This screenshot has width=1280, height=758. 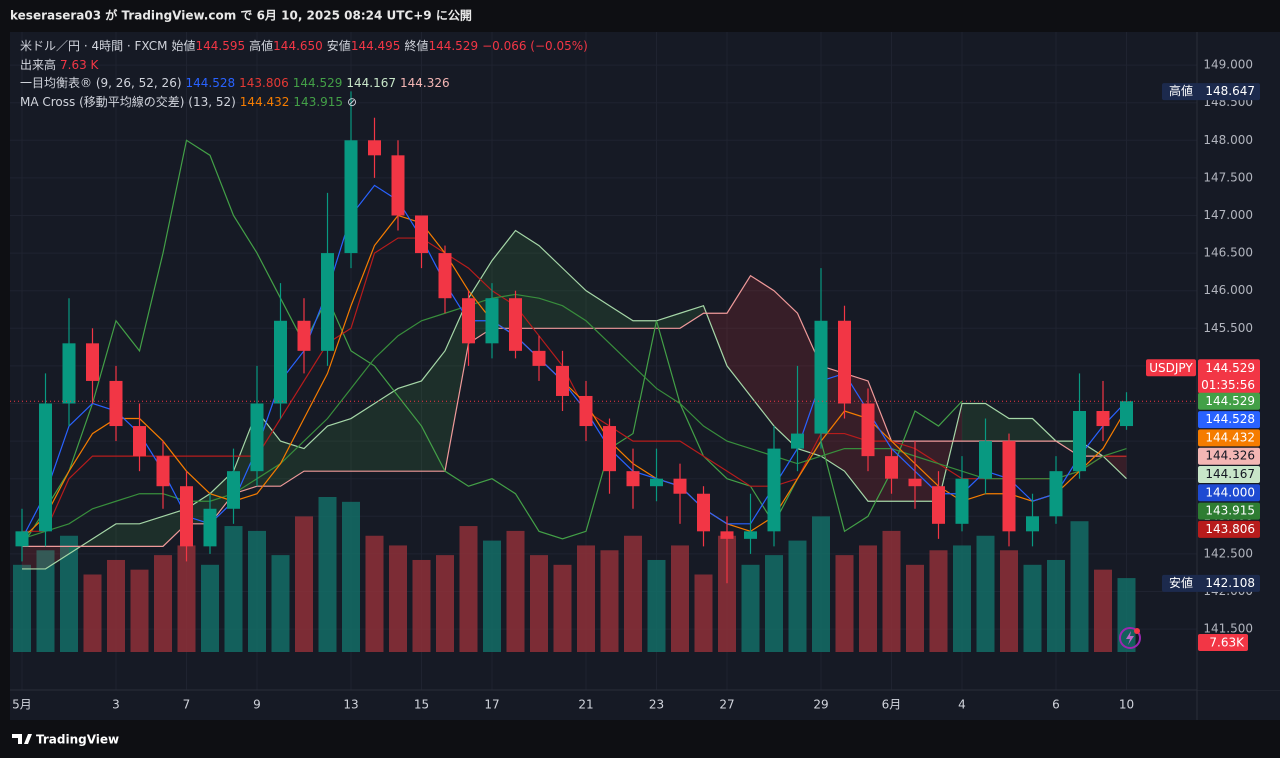 I want to click on x-tick-label: 15, so click(x=421, y=705).